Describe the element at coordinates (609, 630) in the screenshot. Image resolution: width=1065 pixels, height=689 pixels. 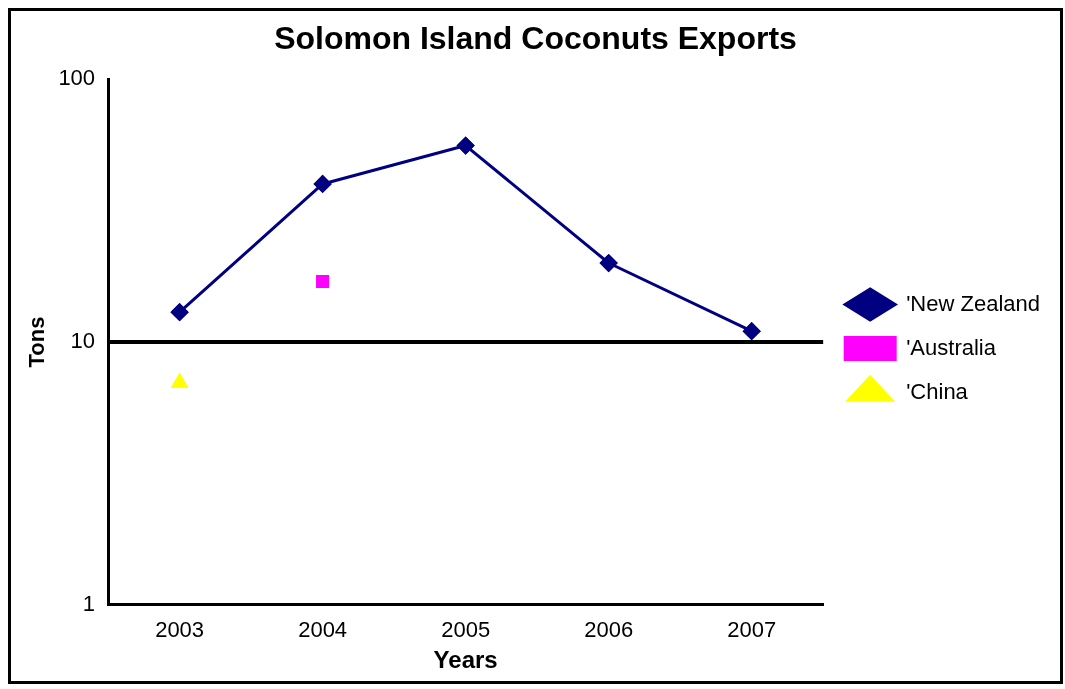
I see `x-tick-label: 2006` at that location.